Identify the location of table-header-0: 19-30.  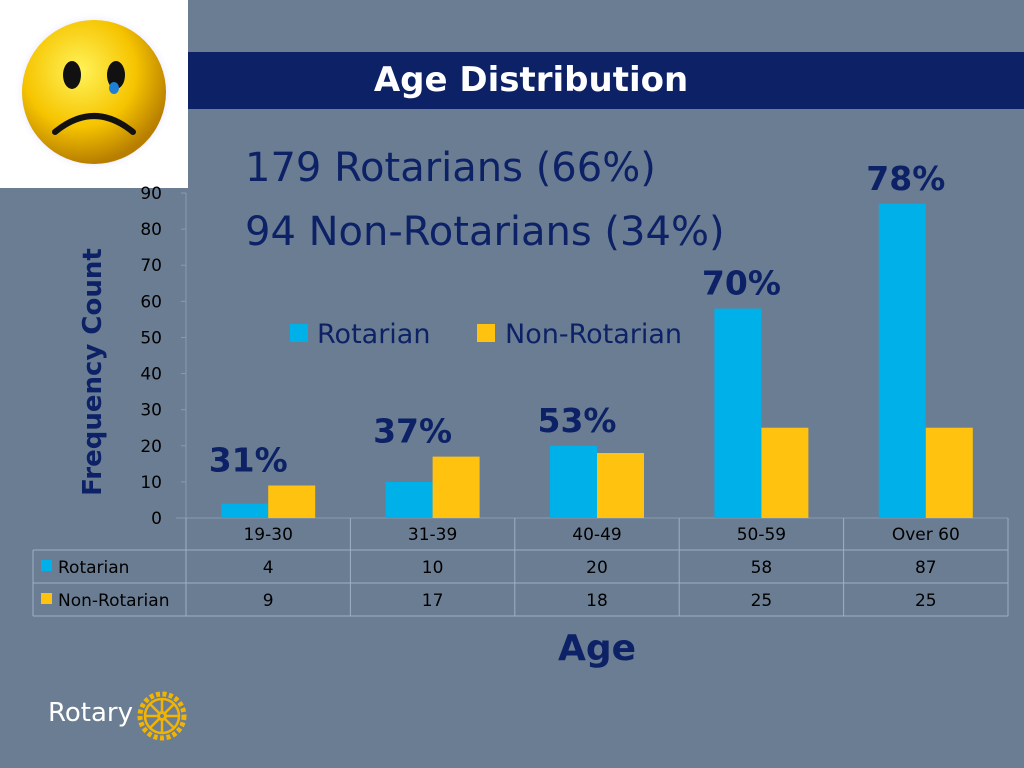
(267, 535).